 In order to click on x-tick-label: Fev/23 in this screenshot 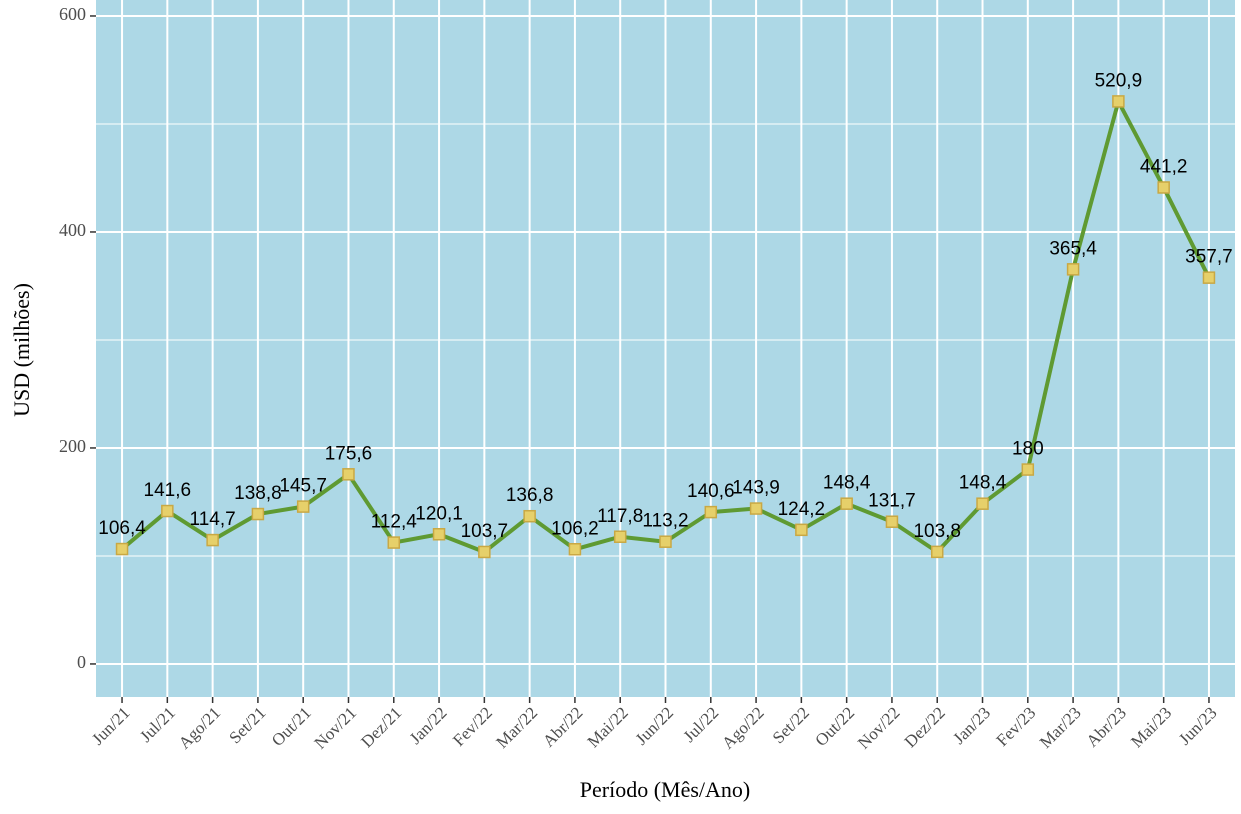, I will do `click(1016, 726)`.